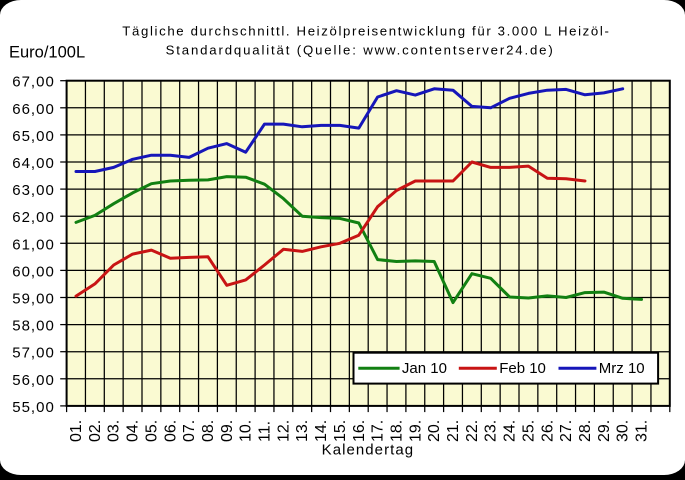  What do you see at coordinates (33, 244) in the screenshot?
I see `svg-text: 61,00` at bounding box center [33, 244].